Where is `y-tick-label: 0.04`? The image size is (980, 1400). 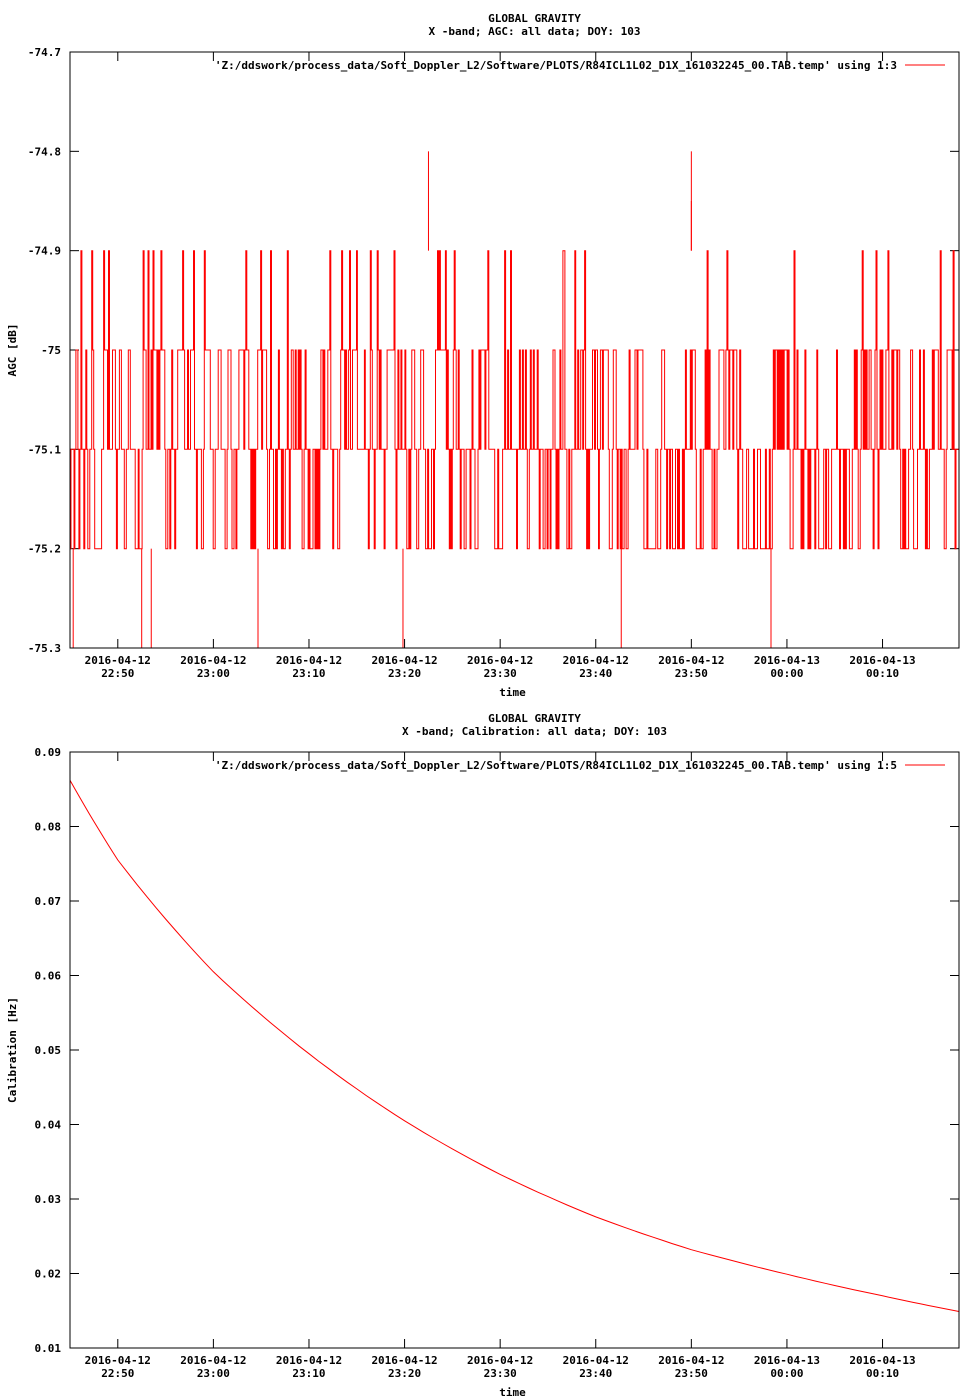
y-tick-label: 0.04 is located at coordinates (48, 1125).